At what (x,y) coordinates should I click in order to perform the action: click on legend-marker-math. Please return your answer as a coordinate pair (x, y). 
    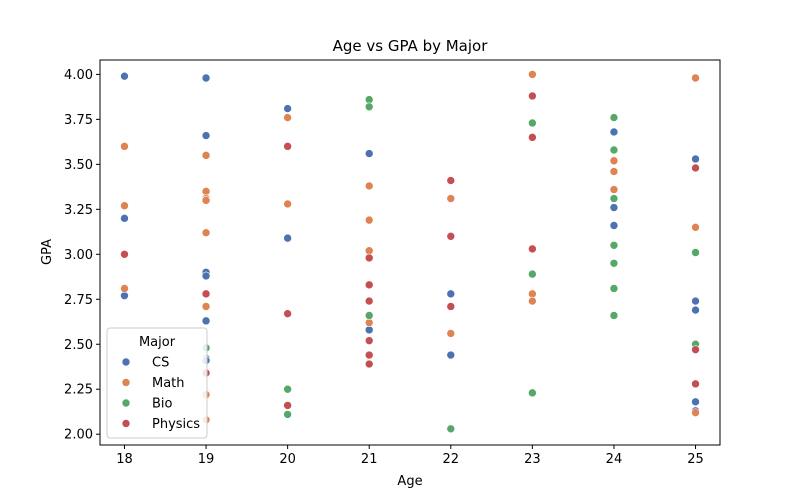
    Looking at the image, I should click on (126, 382).